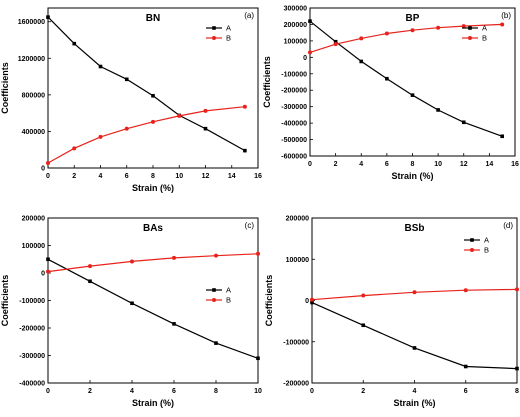 Image resolution: width=520 pixels, height=417 pixels. Describe the element at coordinates (153, 228) in the screenshot. I see `chart-title: BAs` at that location.